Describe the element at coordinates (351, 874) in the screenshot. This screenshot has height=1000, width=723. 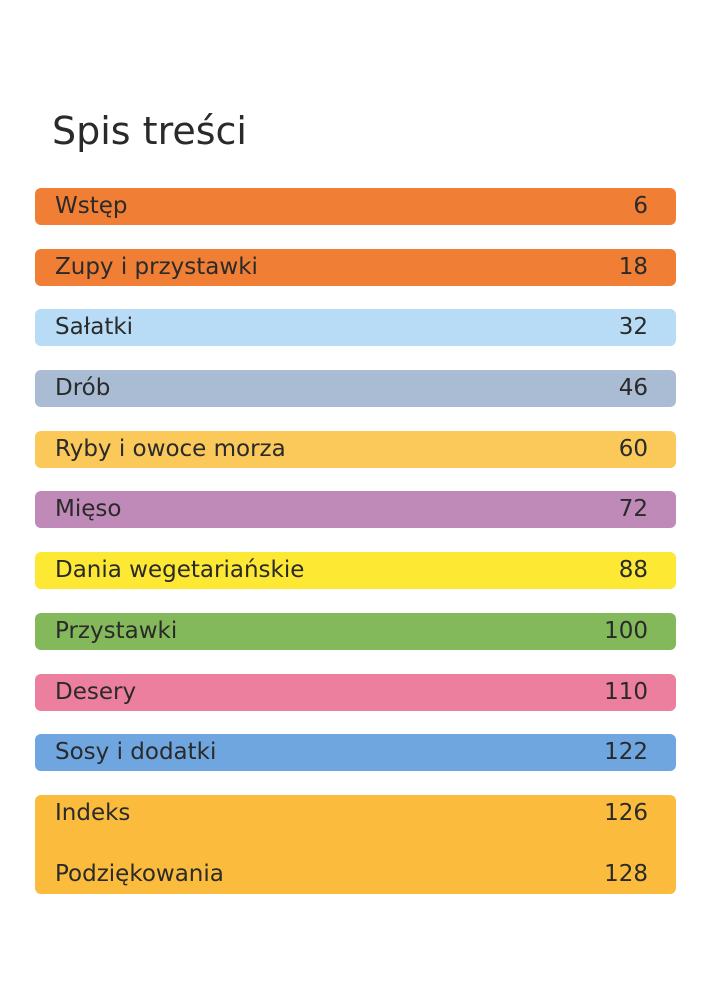
I see `toc-row-podziekowania: Podziękowania 128` at that location.